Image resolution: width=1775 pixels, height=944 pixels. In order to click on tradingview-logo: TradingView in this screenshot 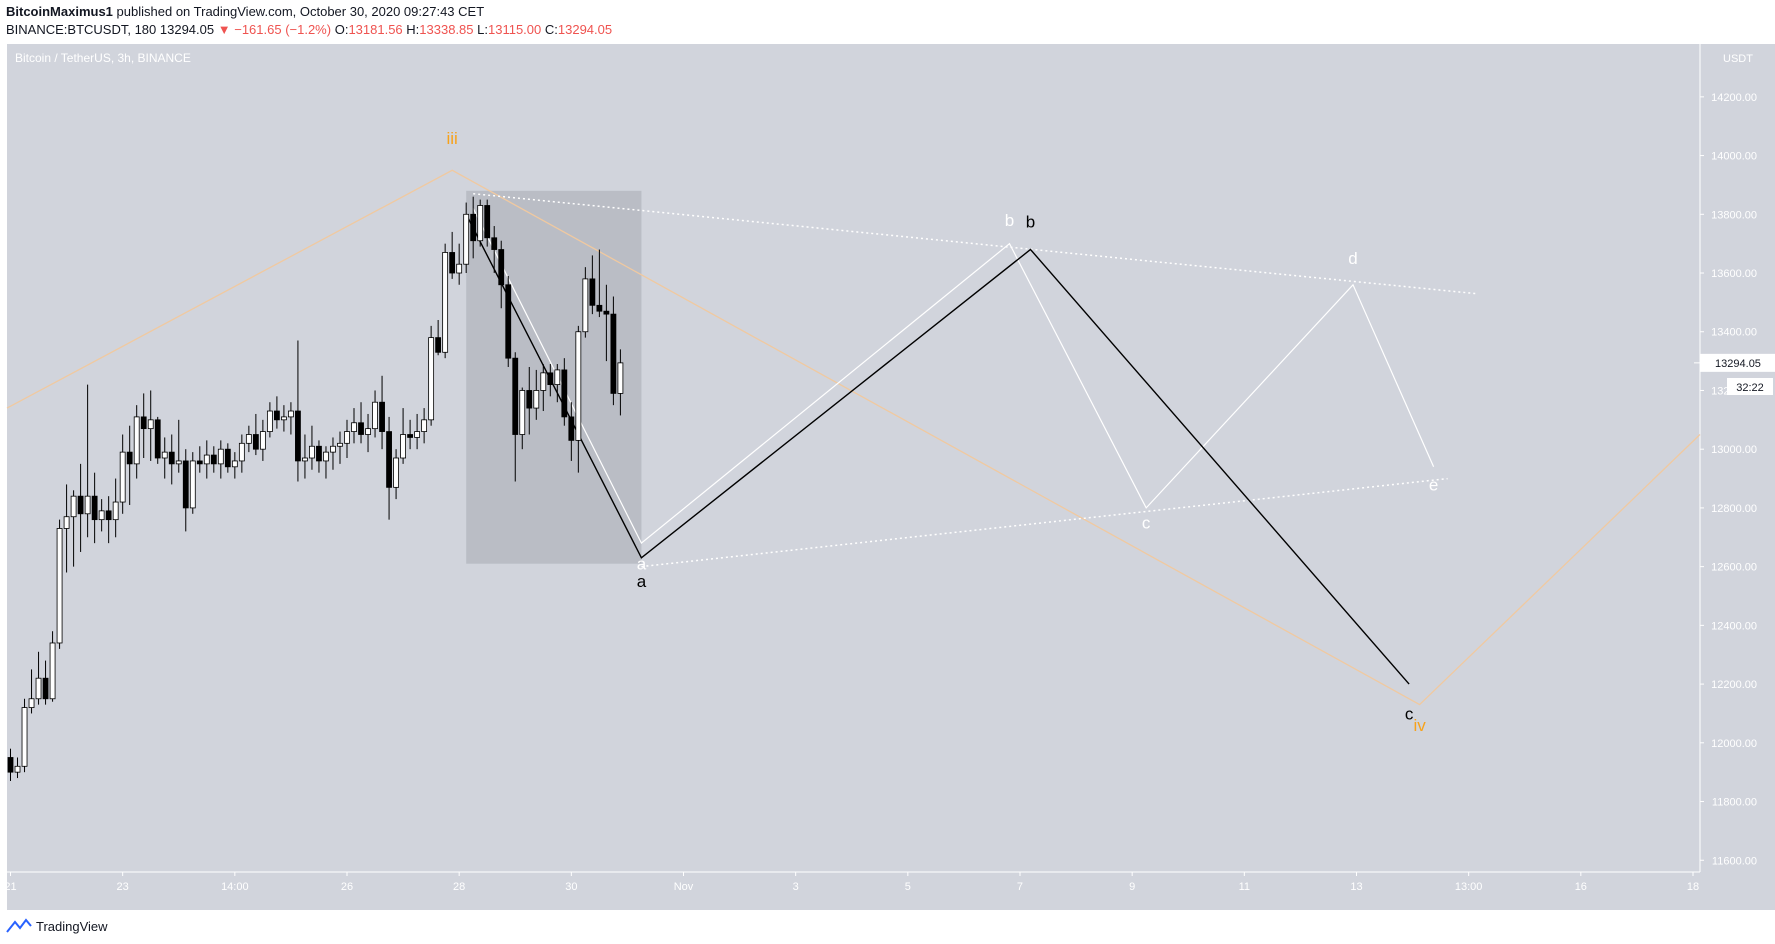, I will do `click(57, 926)`.